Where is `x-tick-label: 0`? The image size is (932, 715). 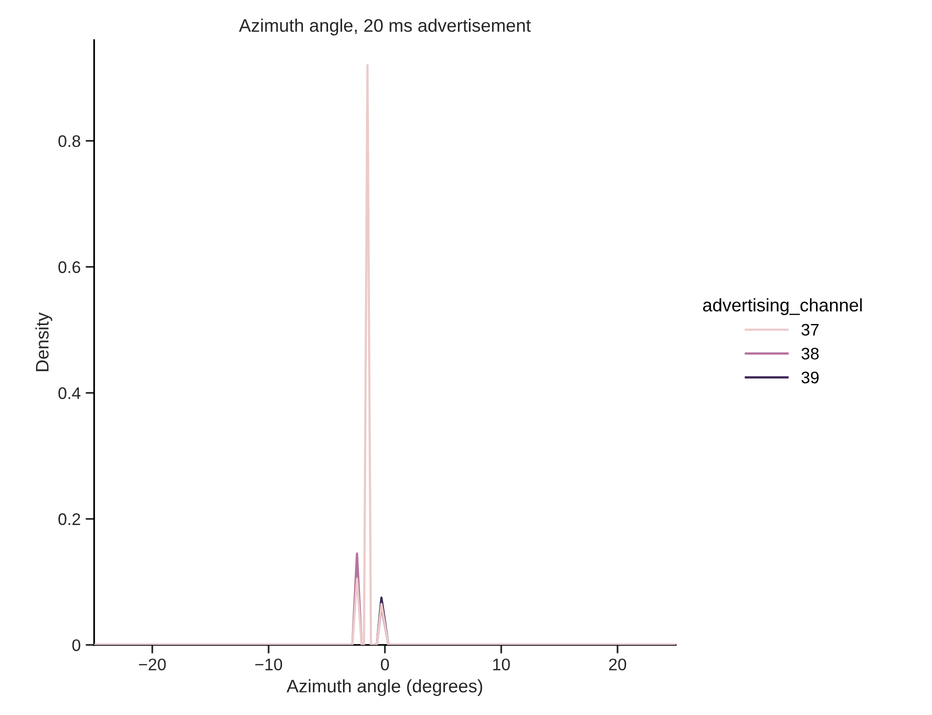
x-tick-label: 0 is located at coordinates (384, 664).